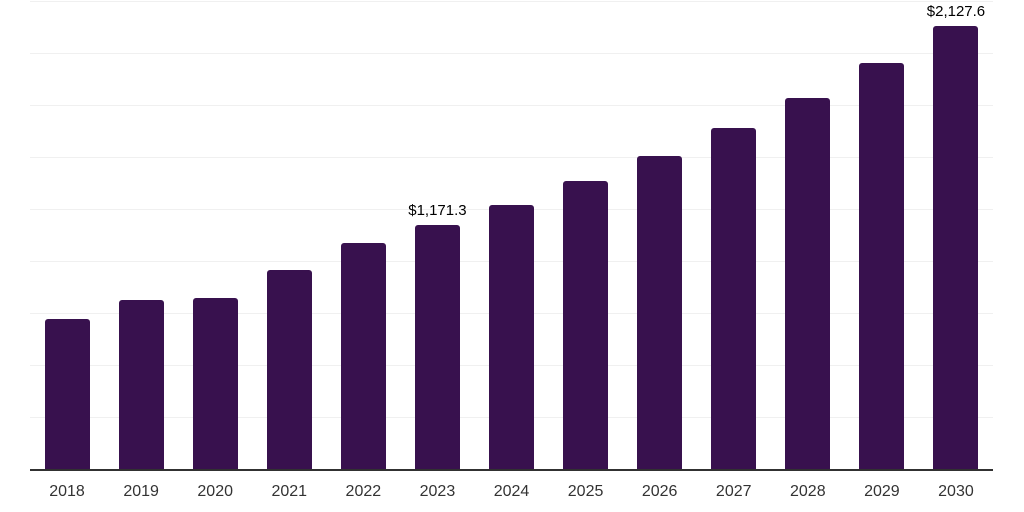 The image size is (1024, 512). I want to click on bar-2024, so click(511, 336).